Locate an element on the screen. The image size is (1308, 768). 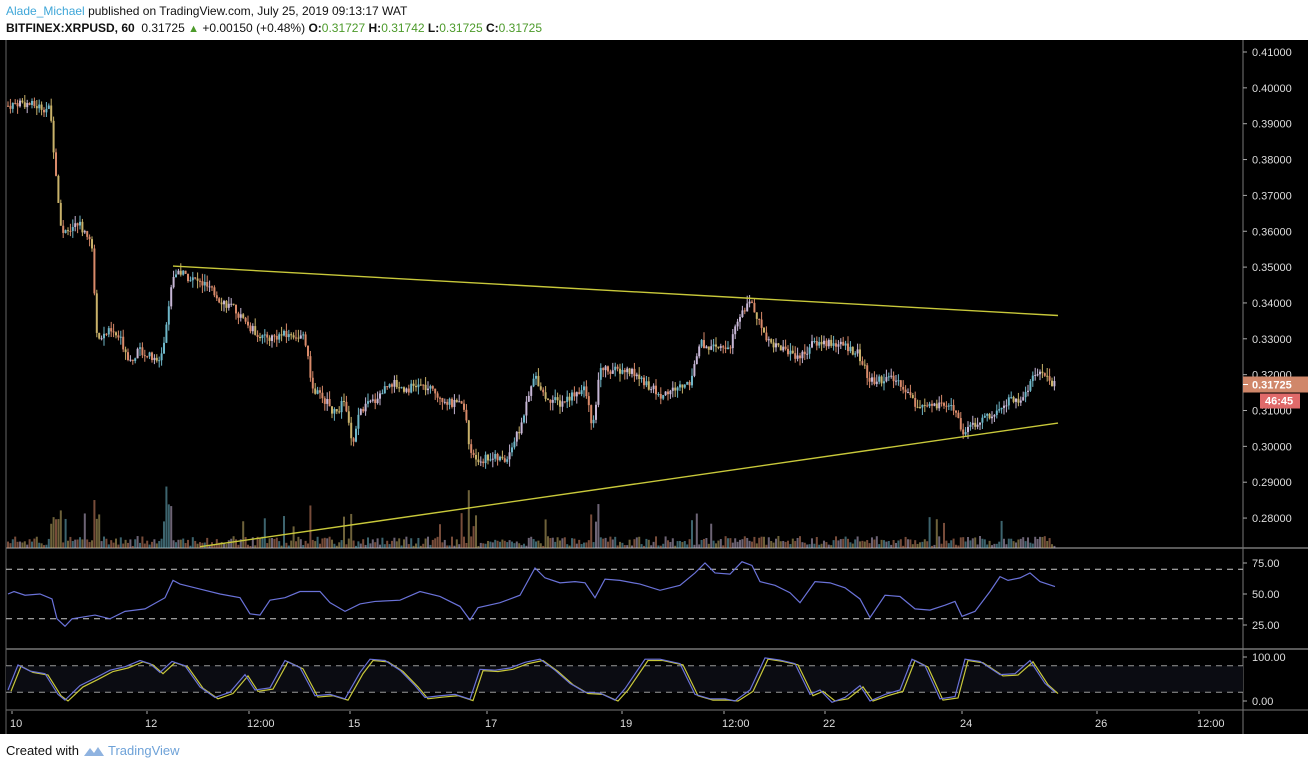
price-tick-label: 0.41000 is located at coordinates (1272, 53).